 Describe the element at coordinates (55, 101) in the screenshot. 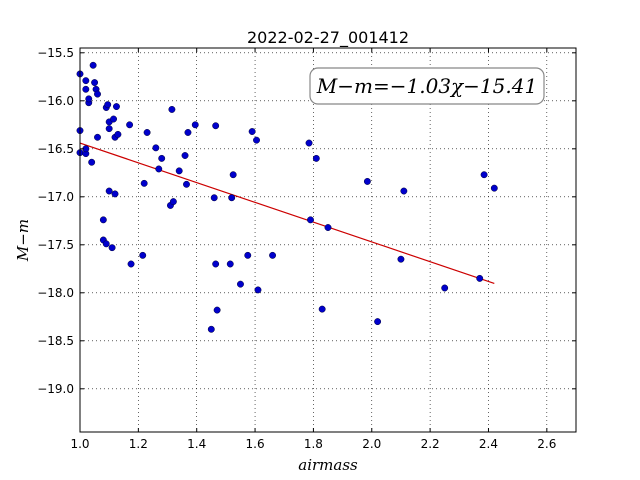

I see `y-tick-label: −16.0` at that location.